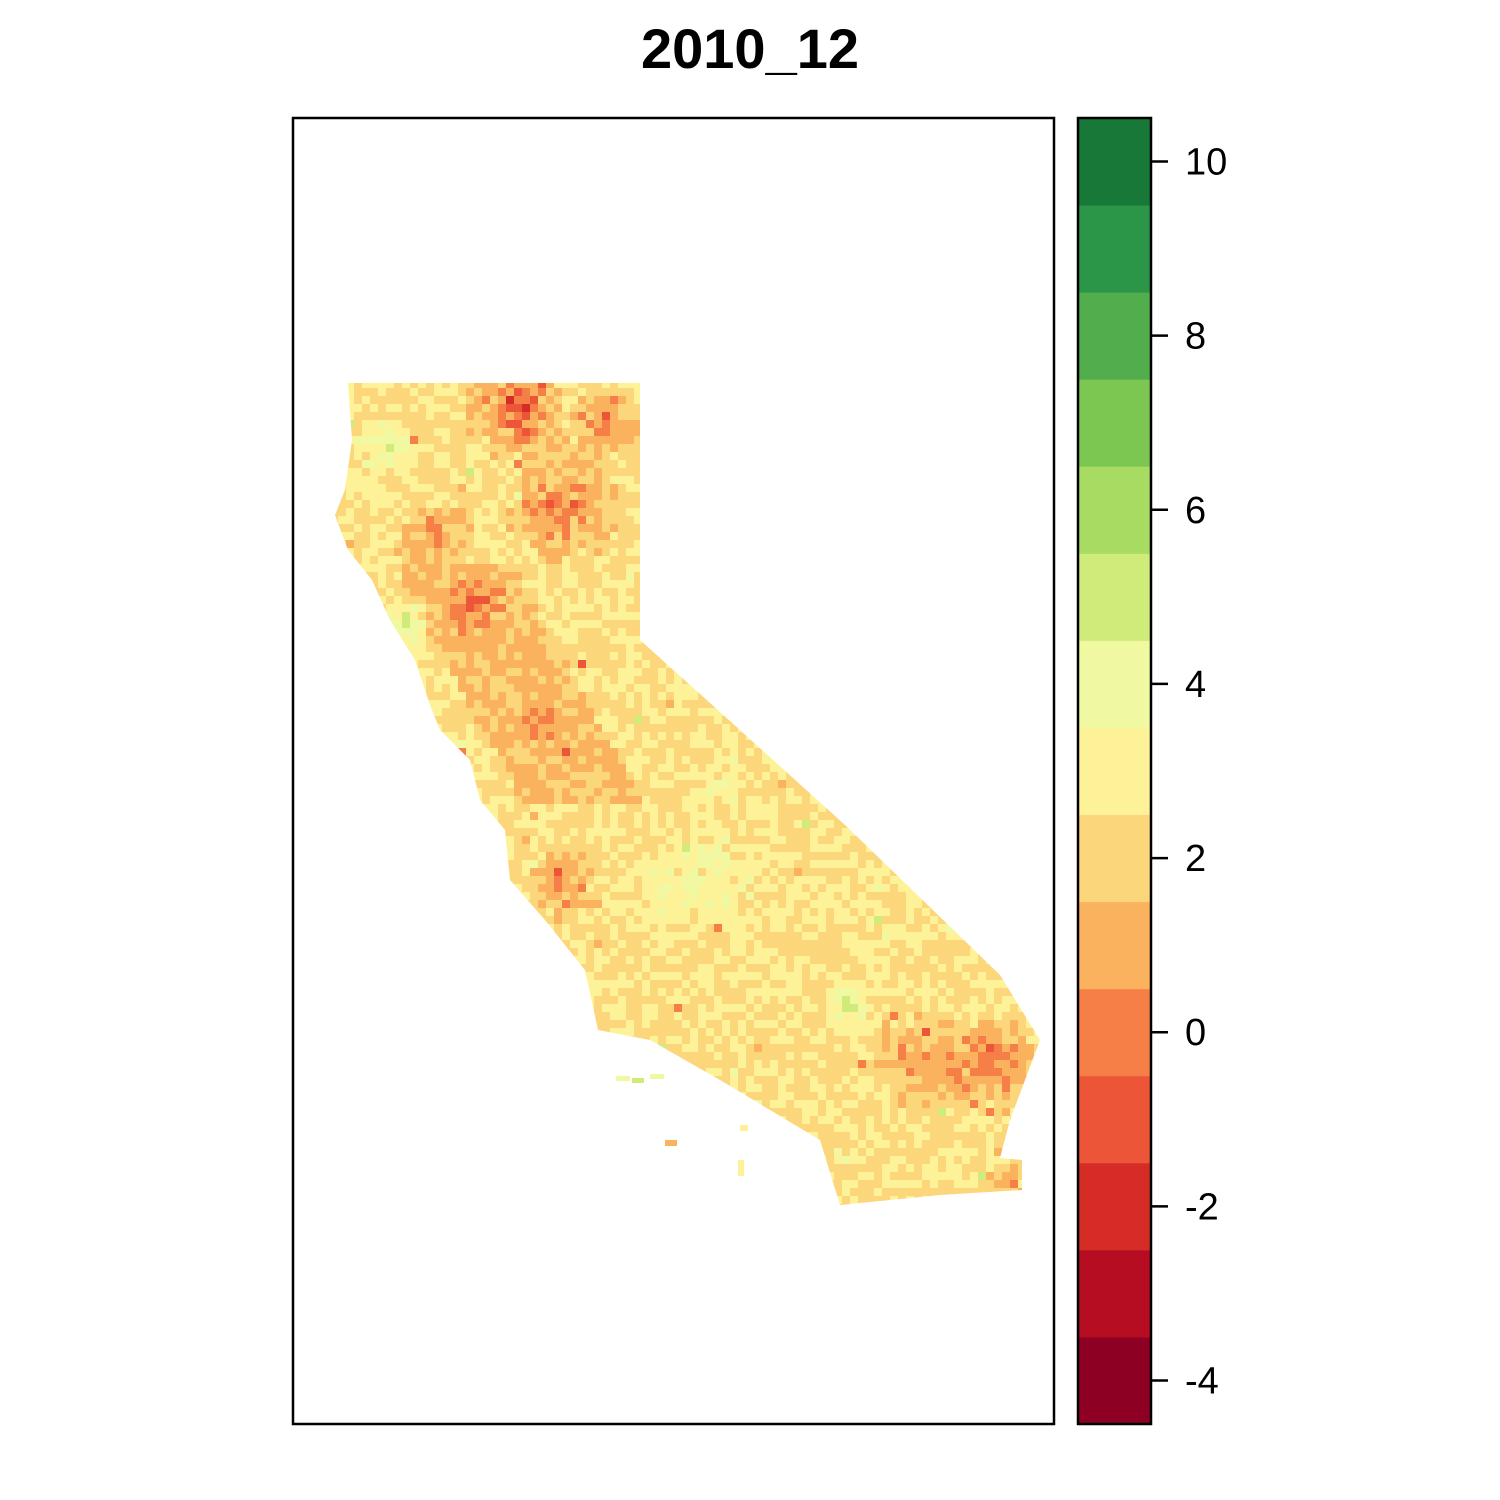 Image resolution: width=1500 pixels, height=1500 pixels. I want to click on legend-tick-label: 0, so click(1195, 1033).